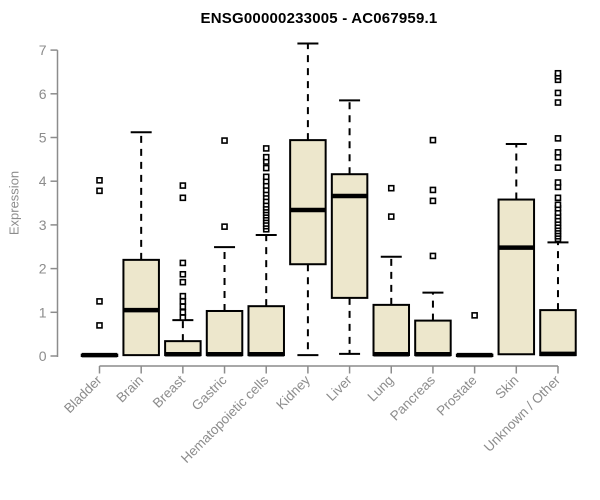 The width and height of the screenshot is (600, 500). Describe the element at coordinates (381, 389) in the screenshot. I see `x-category-label: Lung` at that location.